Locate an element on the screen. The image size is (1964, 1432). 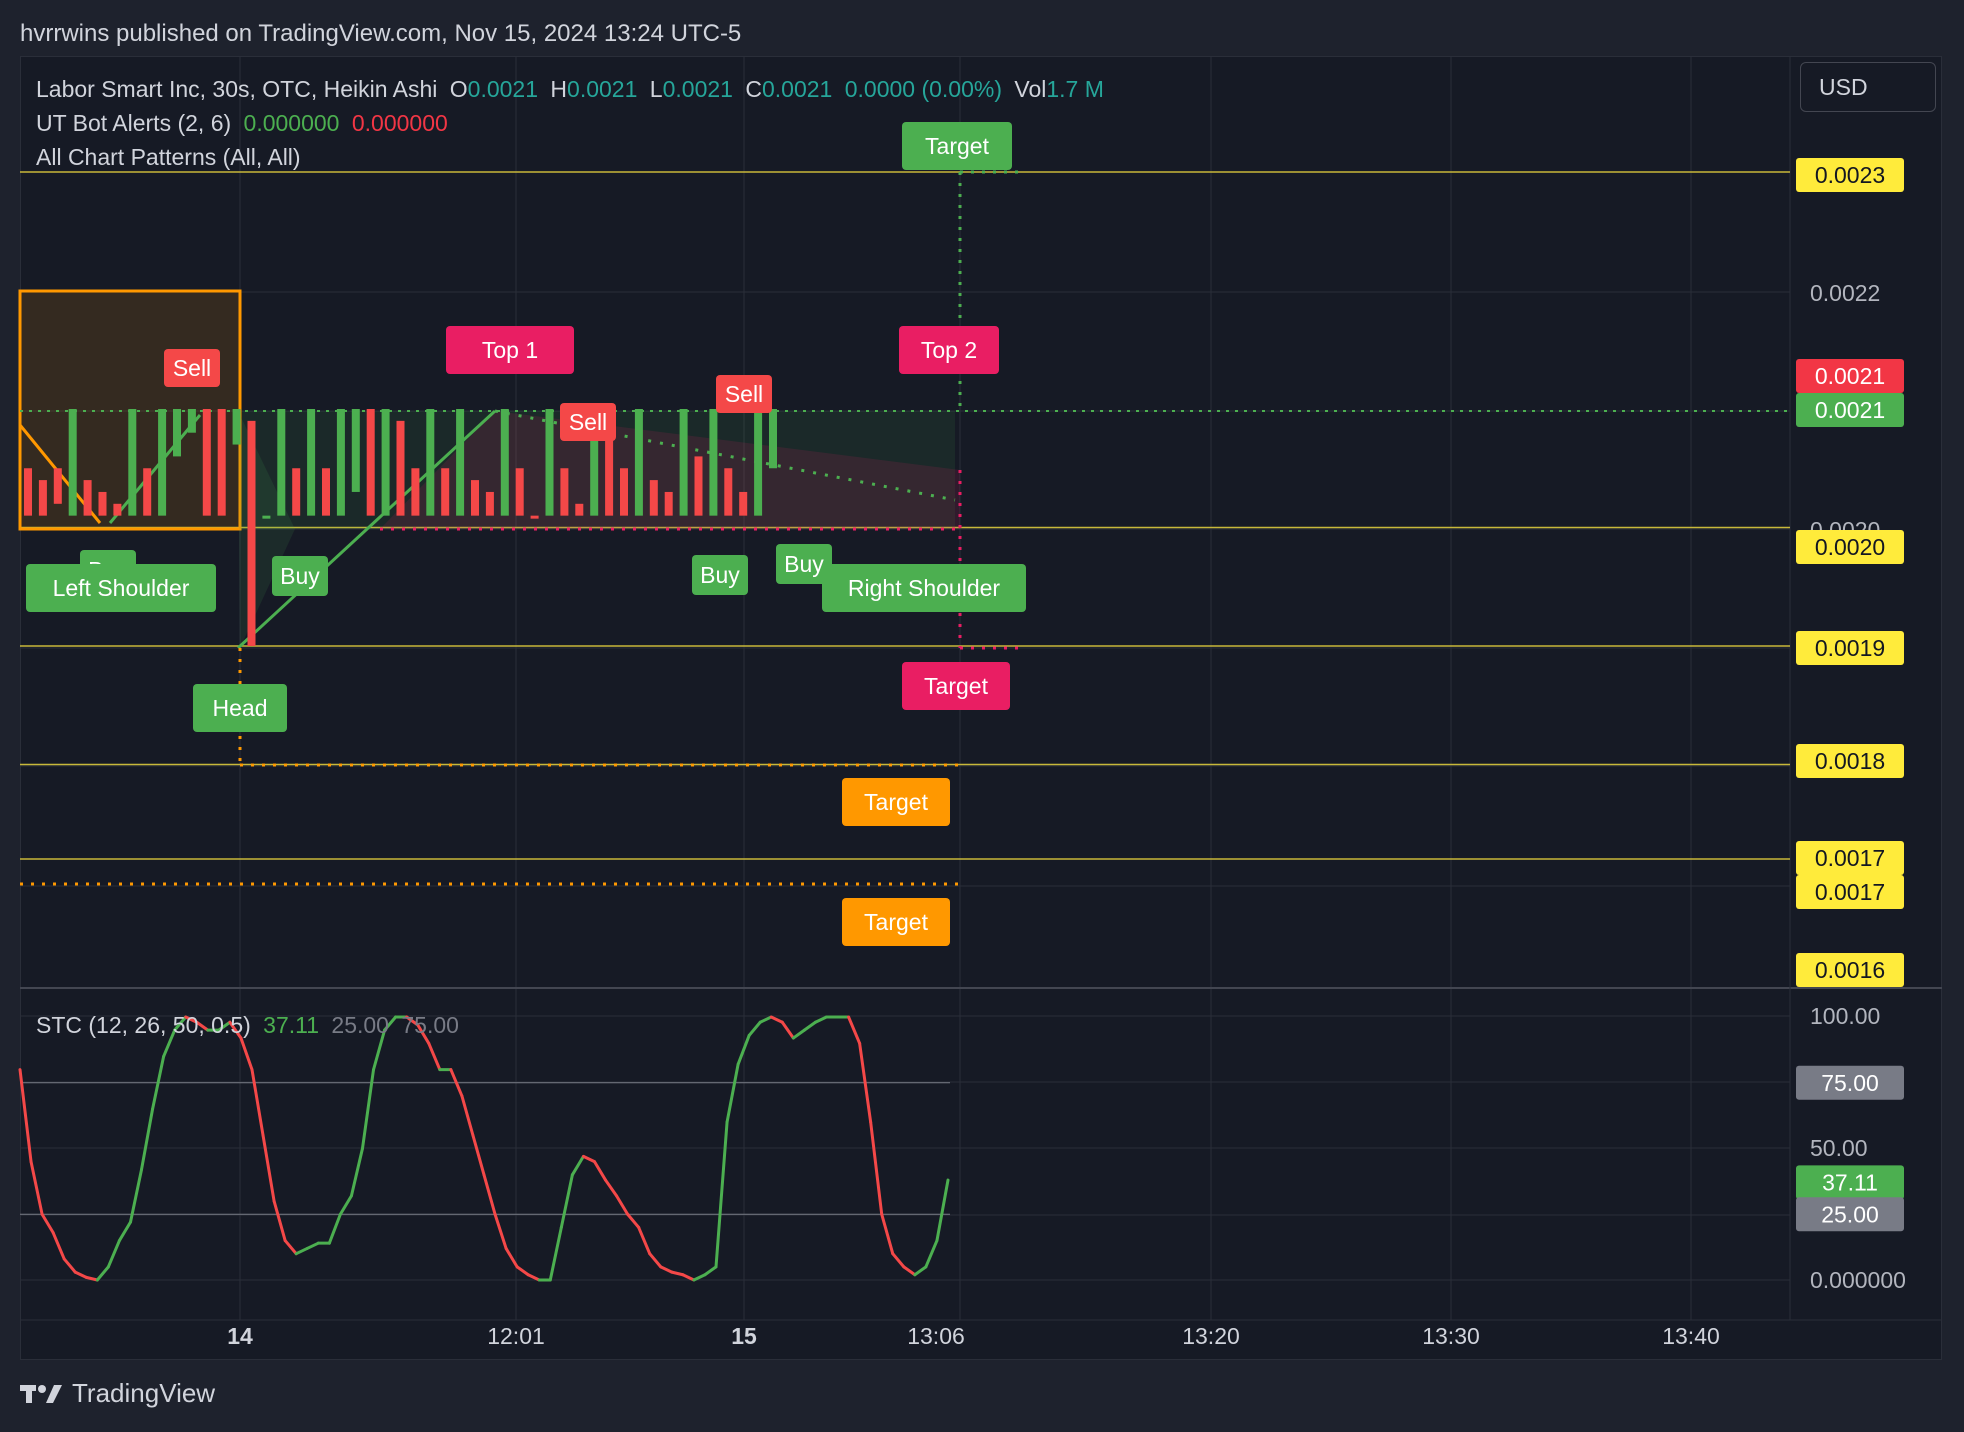
low-value: 0.0021 is located at coordinates (697, 89).